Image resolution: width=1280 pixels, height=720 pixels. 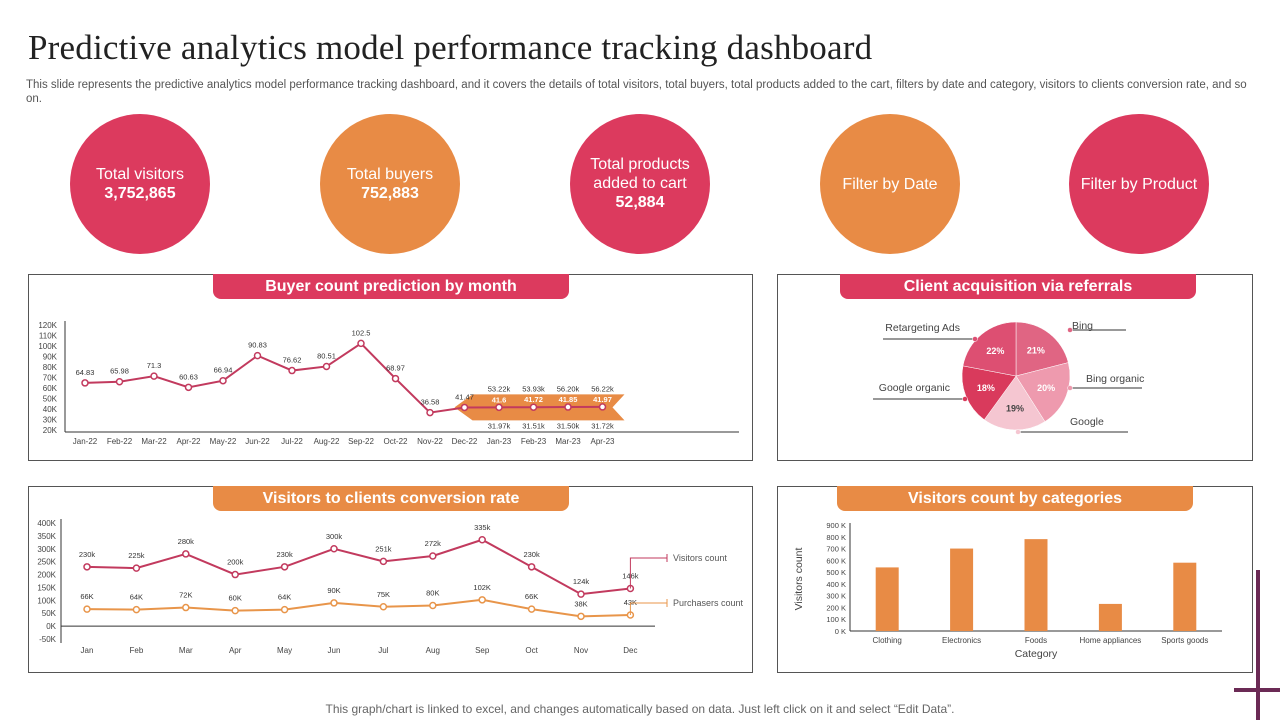 I want to click on slice-percent-label: 19%, so click(x=1015, y=408).